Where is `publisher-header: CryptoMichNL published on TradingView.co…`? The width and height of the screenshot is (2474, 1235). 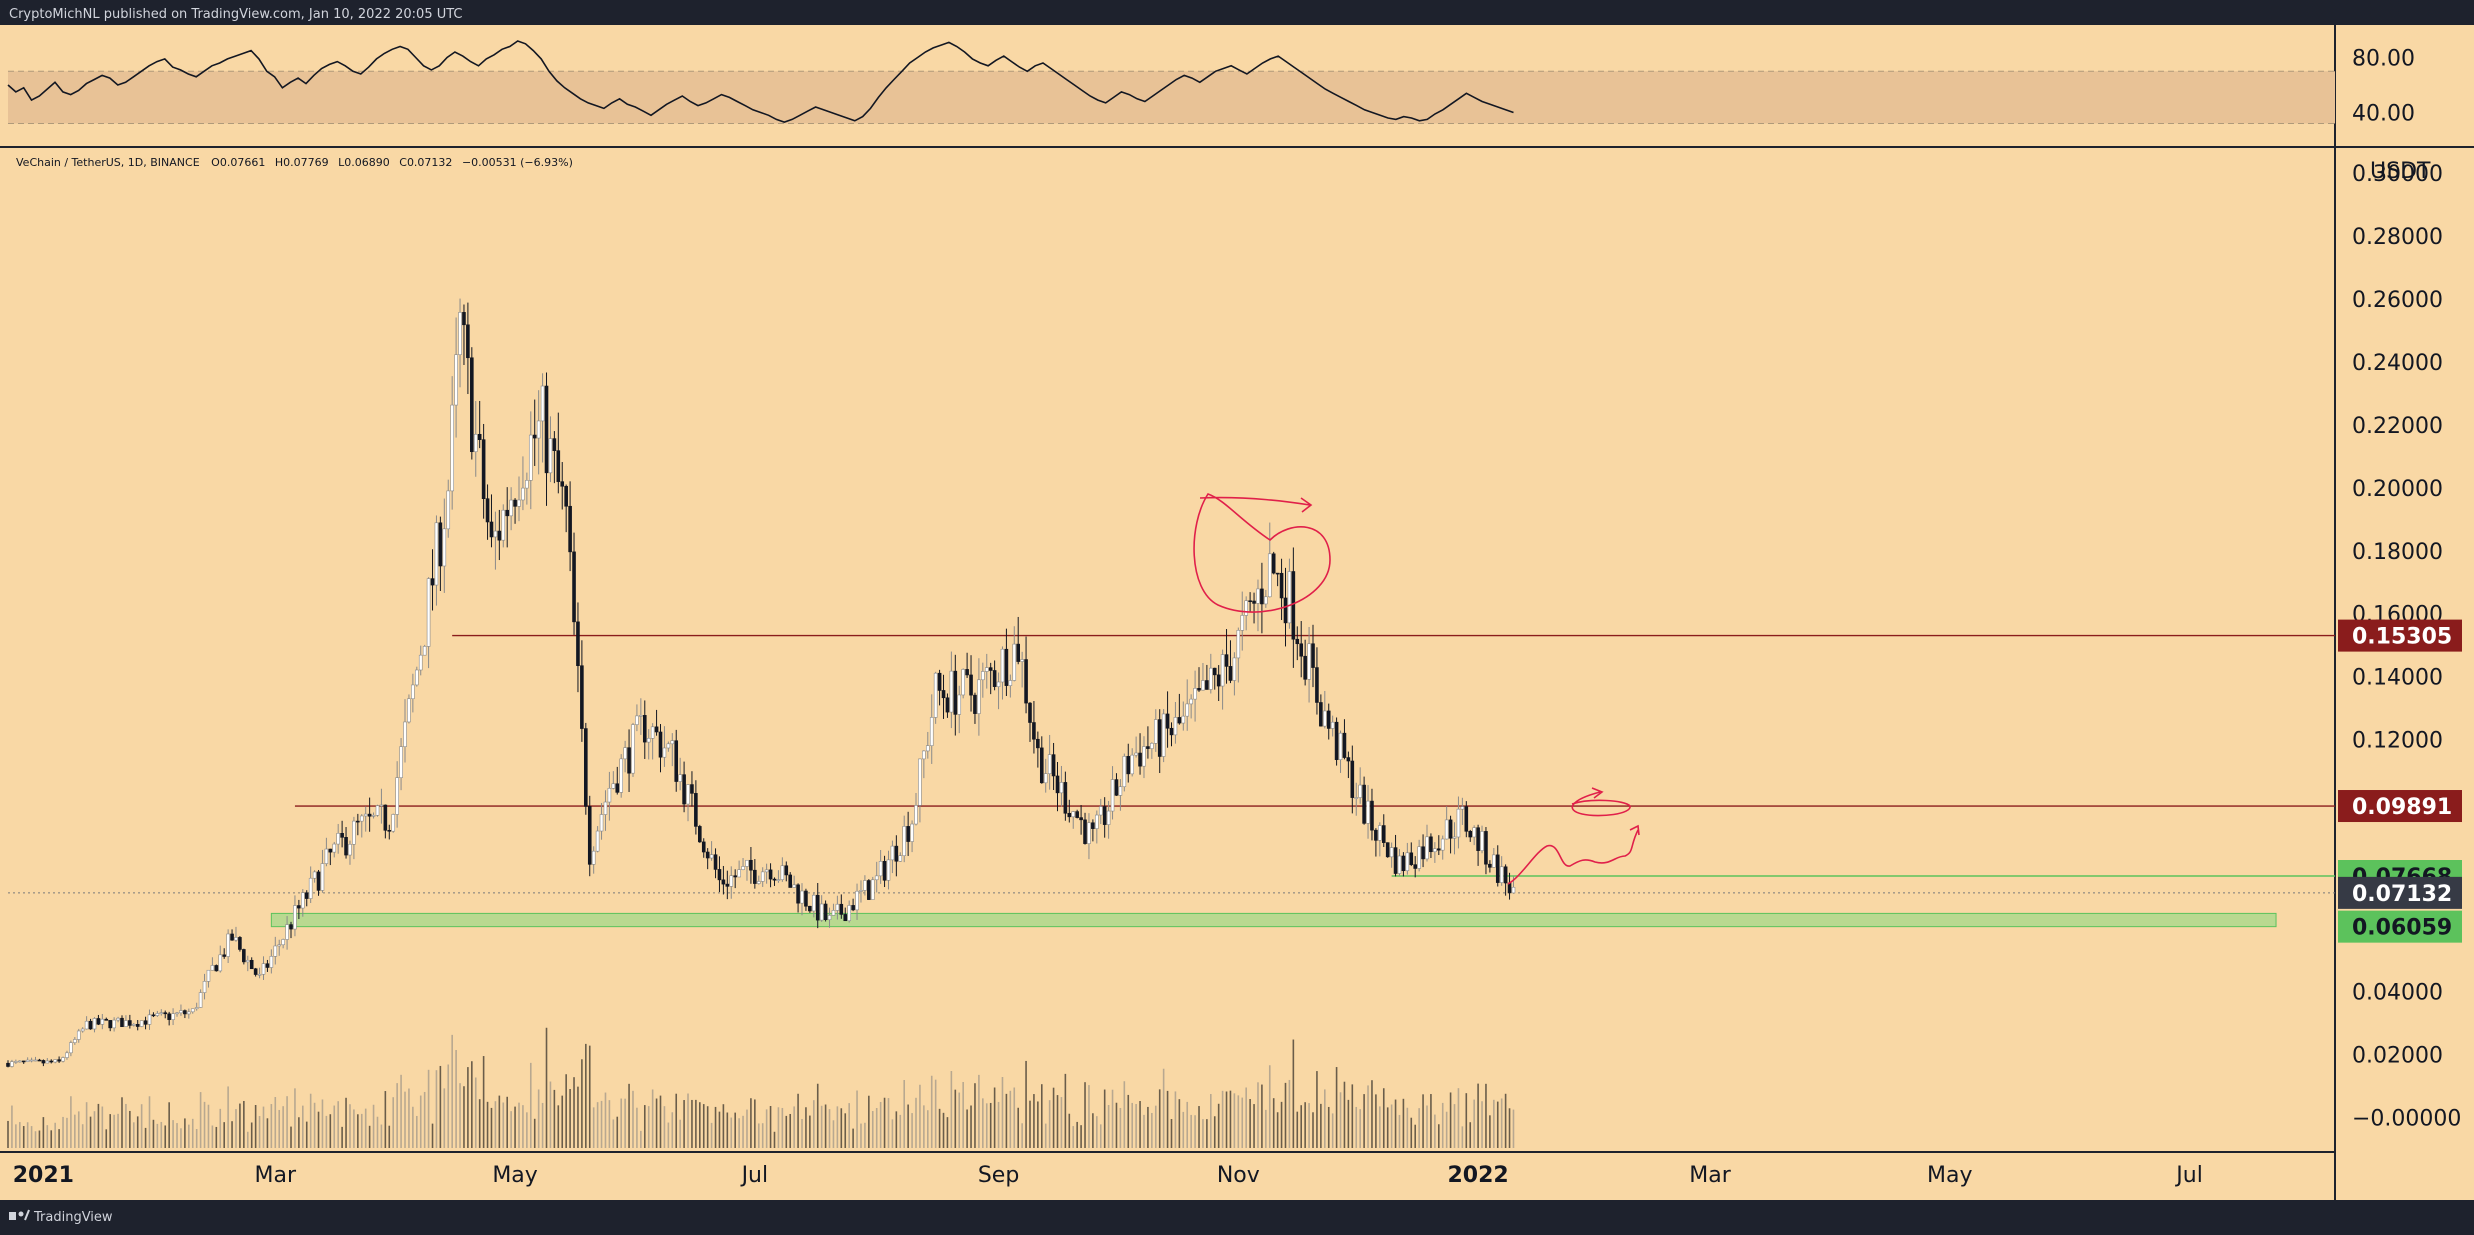
publisher-header: CryptoMichNL published on TradingView.co… is located at coordinates (236, 14).